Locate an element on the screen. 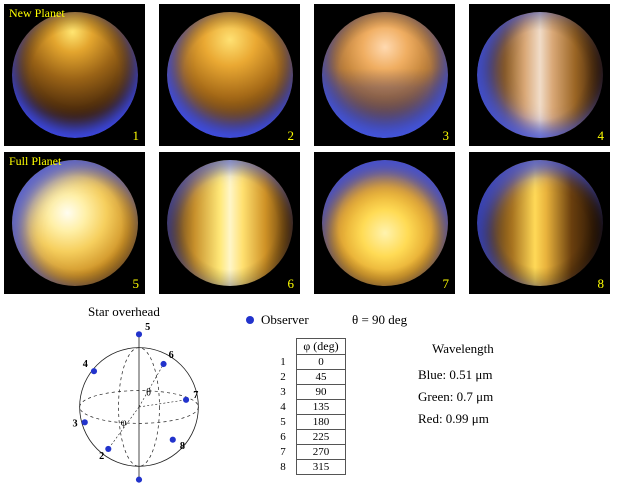 The image size is (624, 486). panel-1: New Planet 1 is located at coordinates (74, 75).